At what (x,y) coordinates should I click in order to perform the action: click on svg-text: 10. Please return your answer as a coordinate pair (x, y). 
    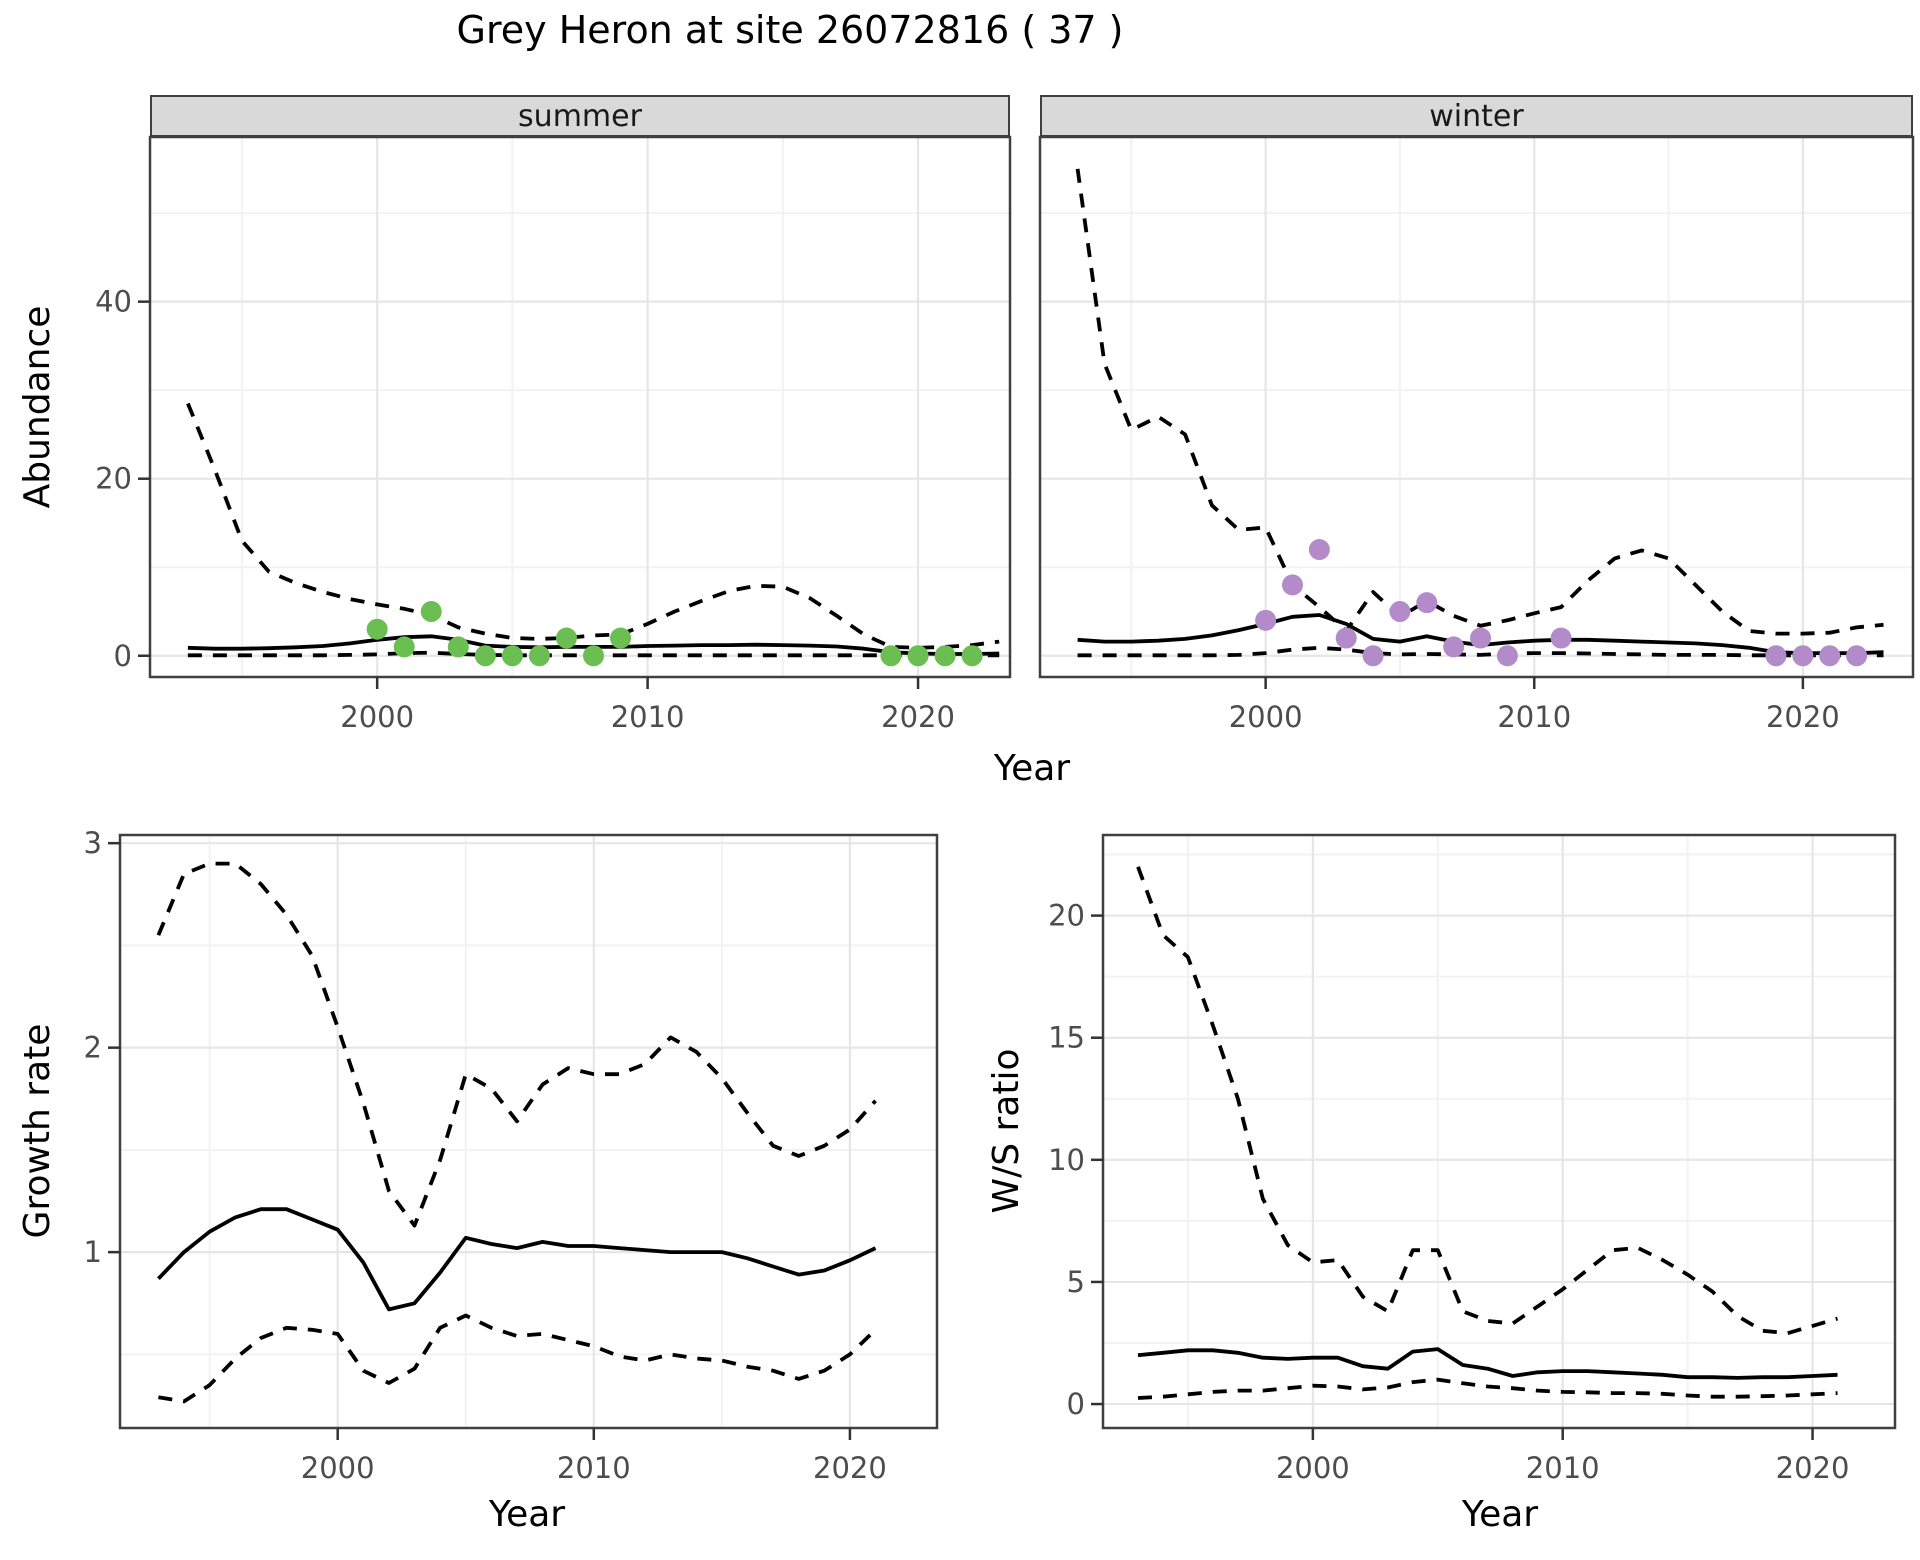
    Looking at the image, I should click on (1066, 1160).